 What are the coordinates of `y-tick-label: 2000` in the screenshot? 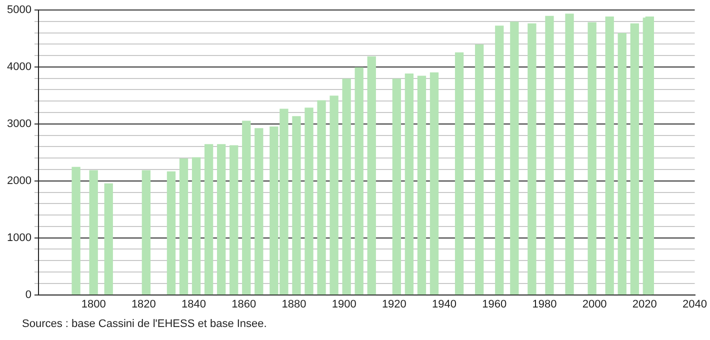 It's located at (19, 180).